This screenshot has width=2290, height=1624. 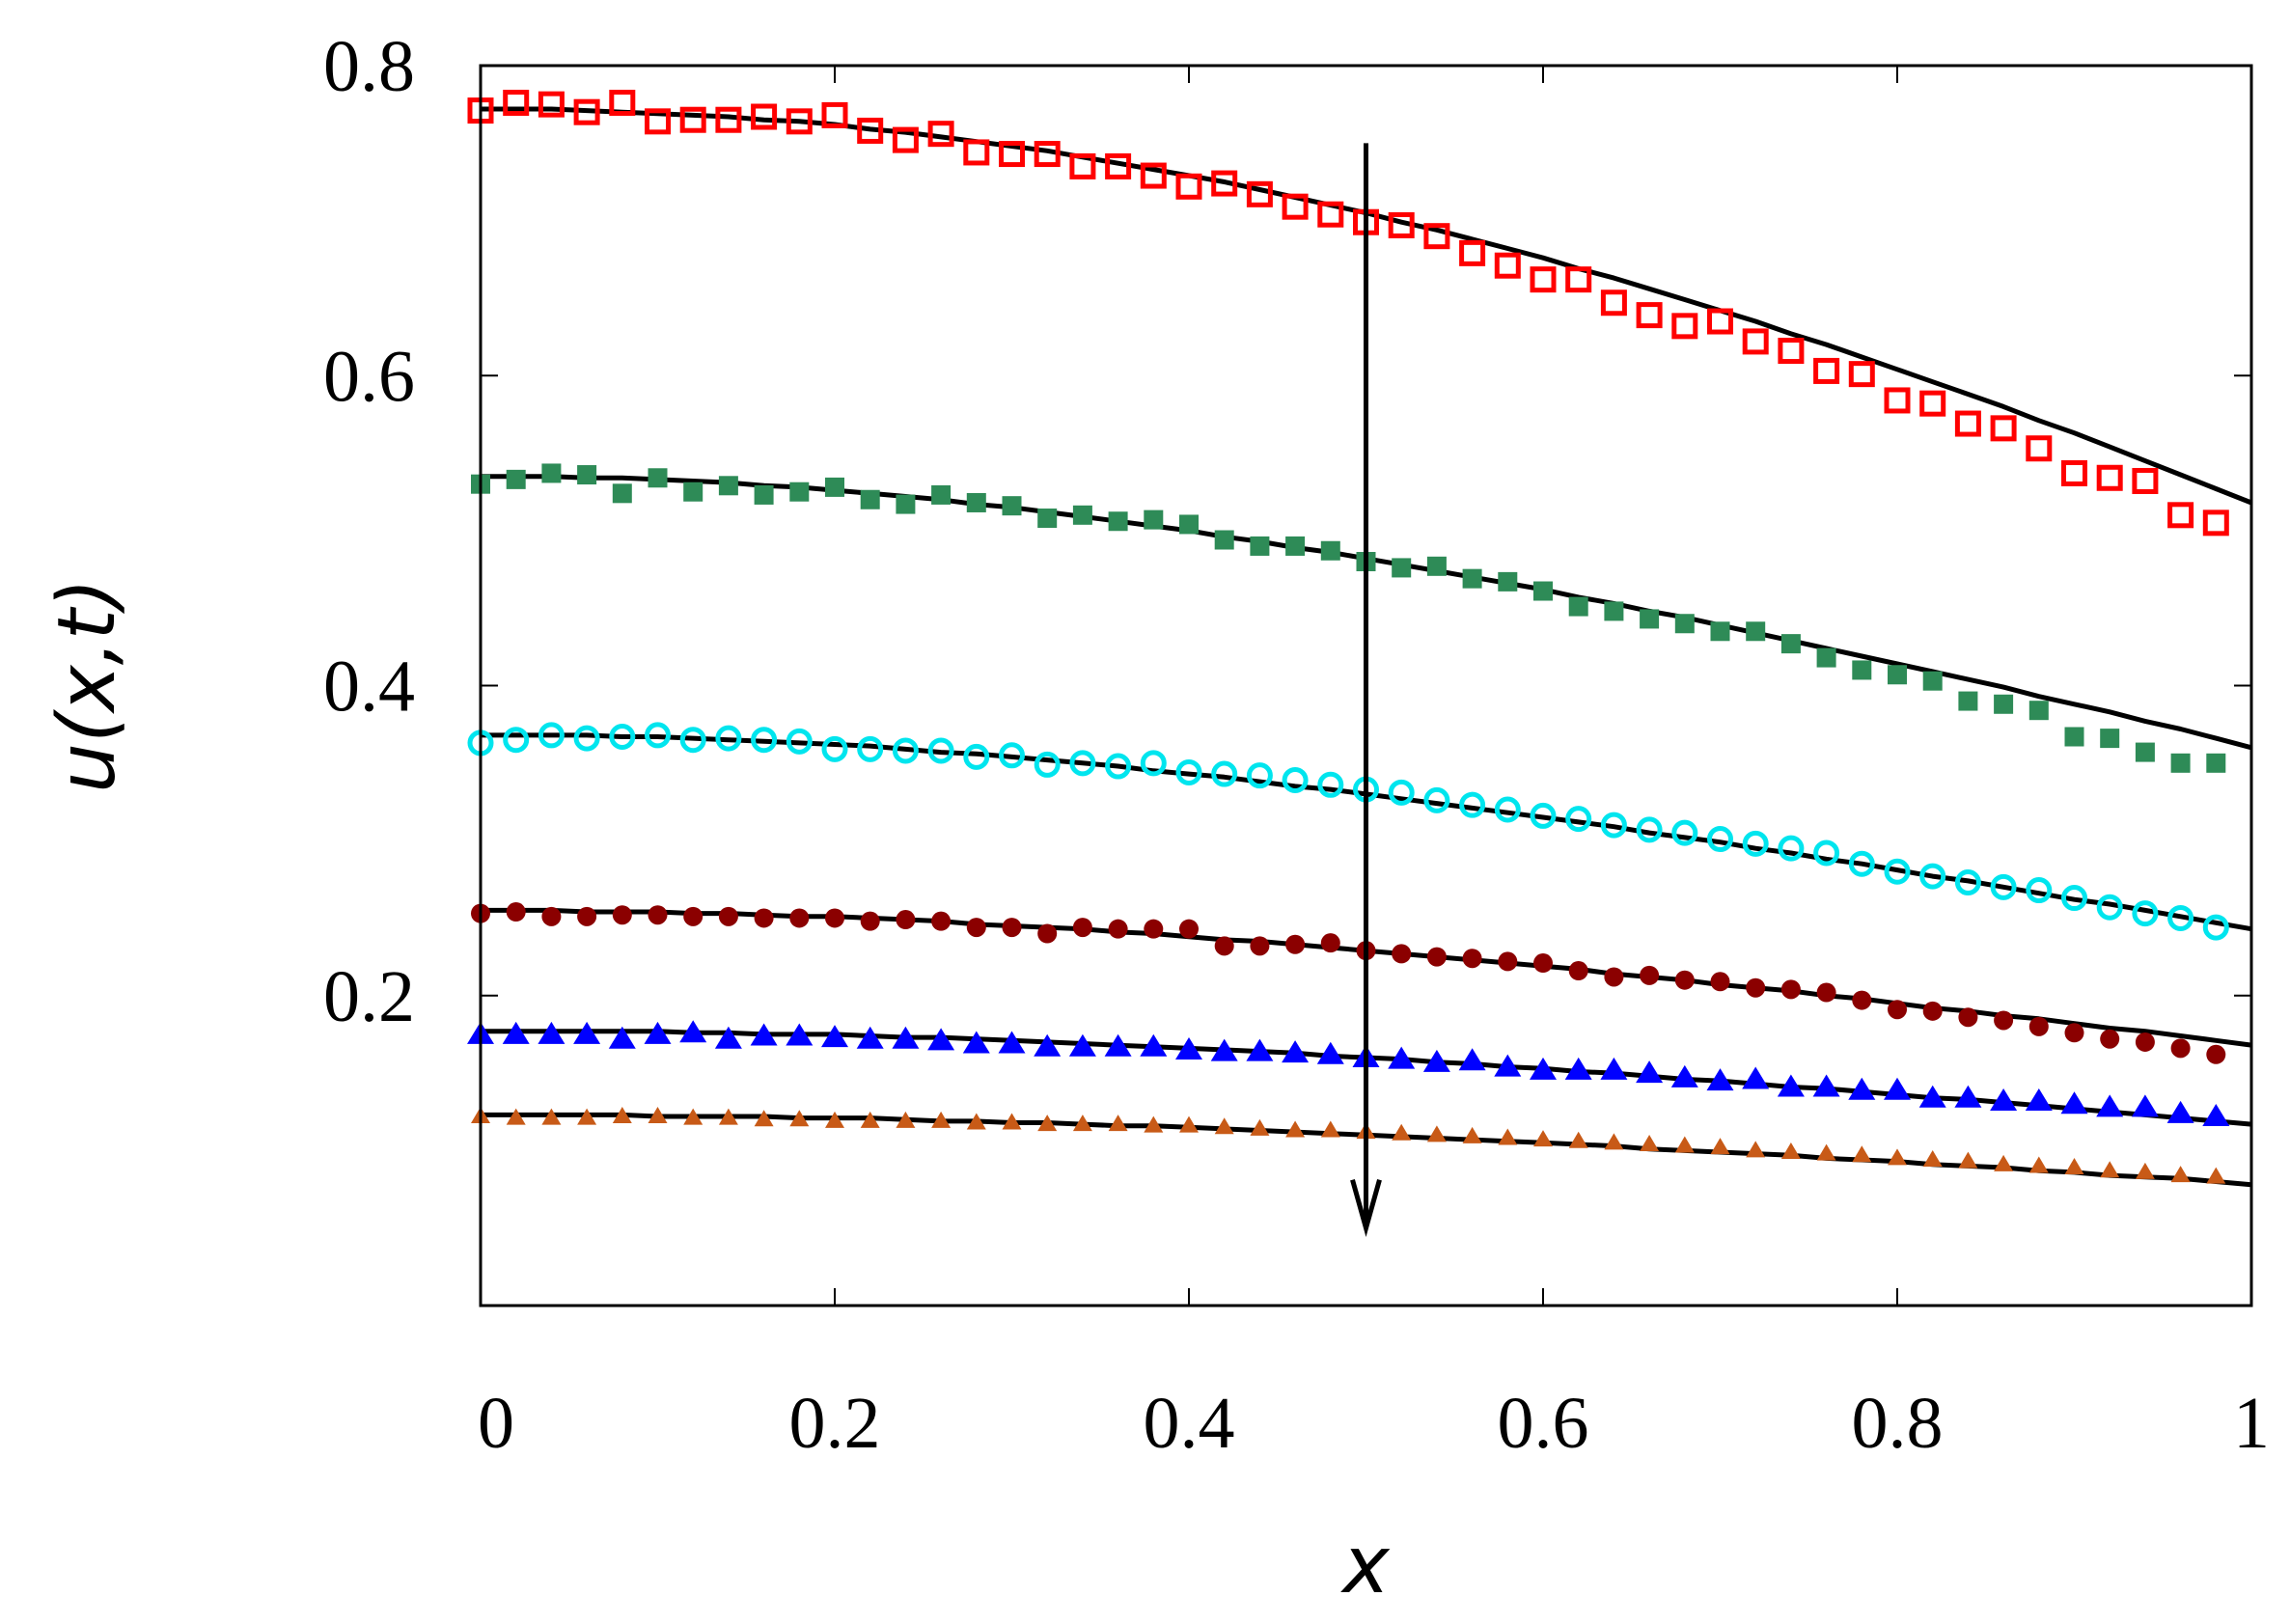 What do you see at coordinates (1154, 519) in the screenshot?
I see `marker-s2-p20` at bounding box center [1154, 519].